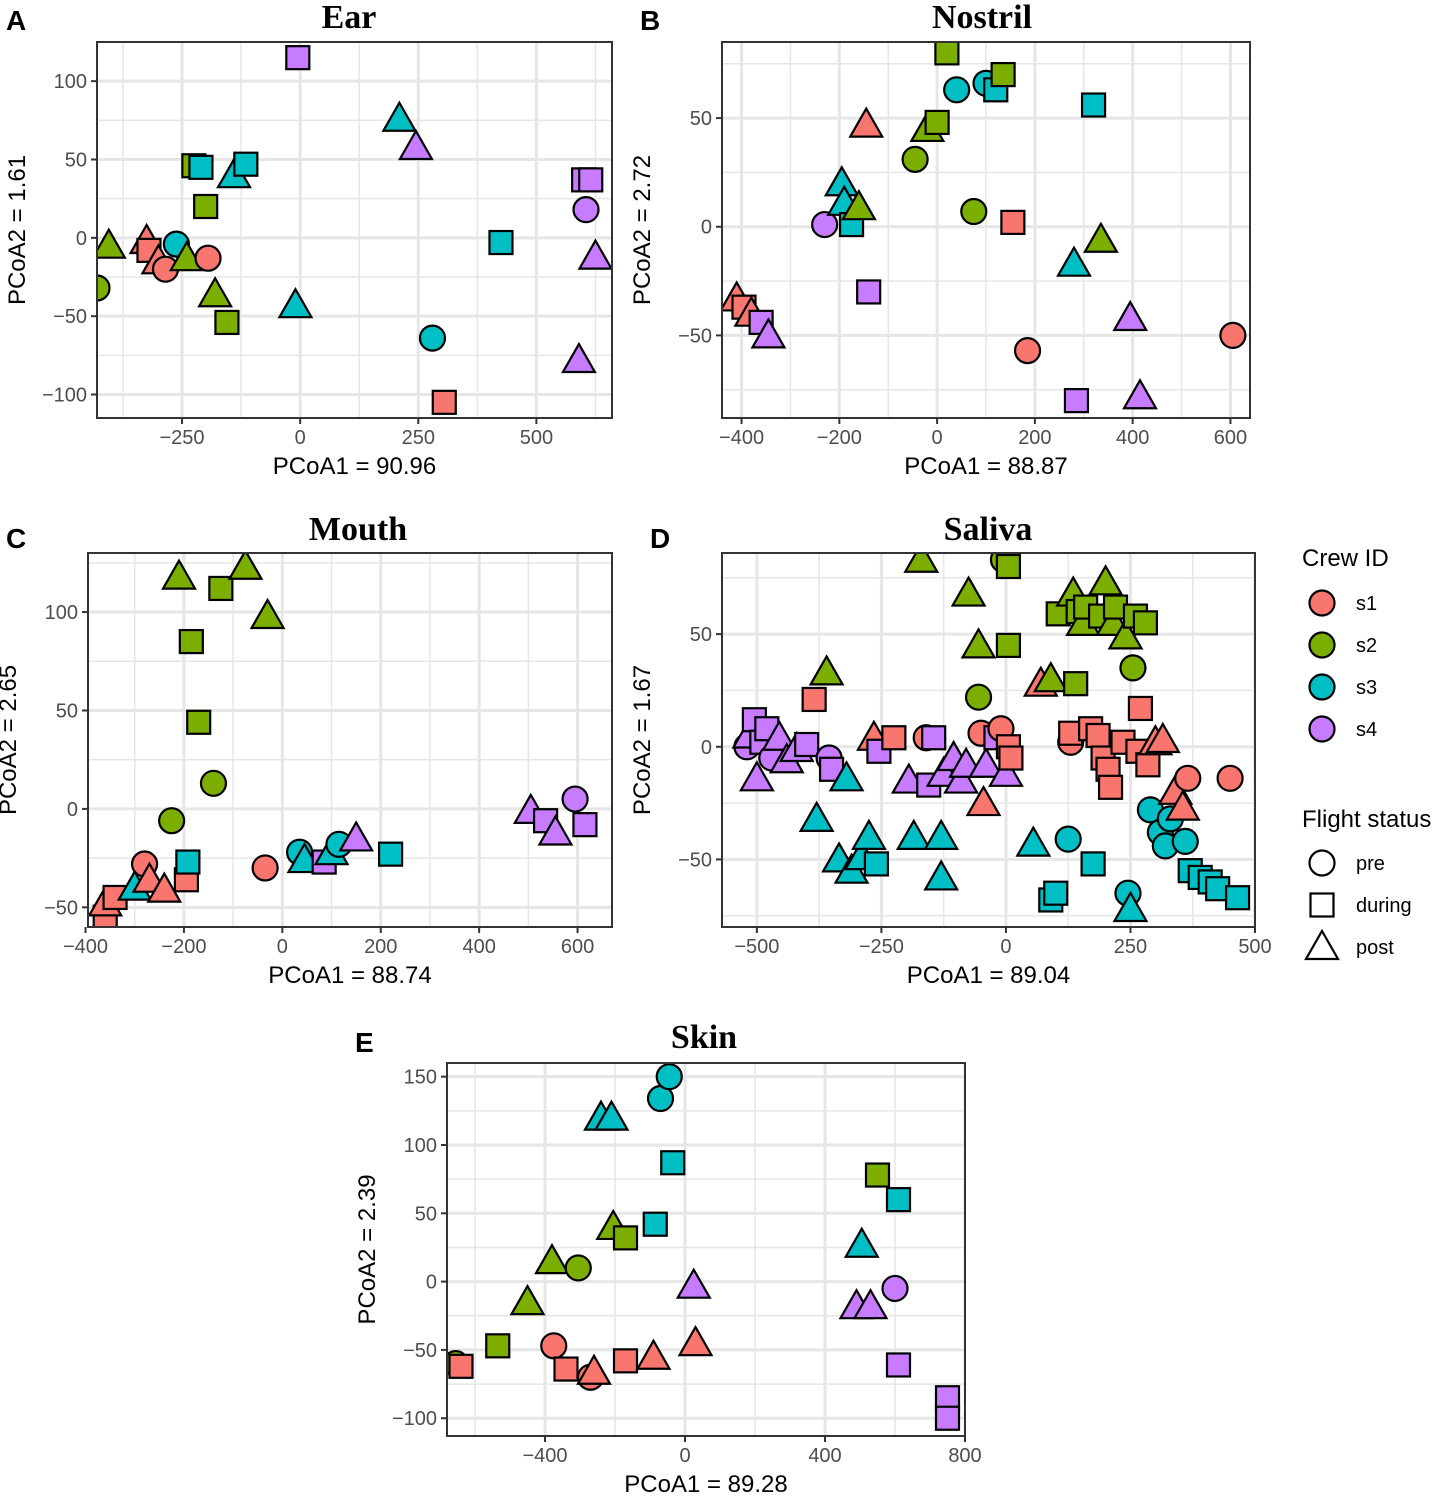  What do you see at coordinates (358, 529) in the screenshot?
I see `panel-title: Mouth` at bounding box center [358, 529].